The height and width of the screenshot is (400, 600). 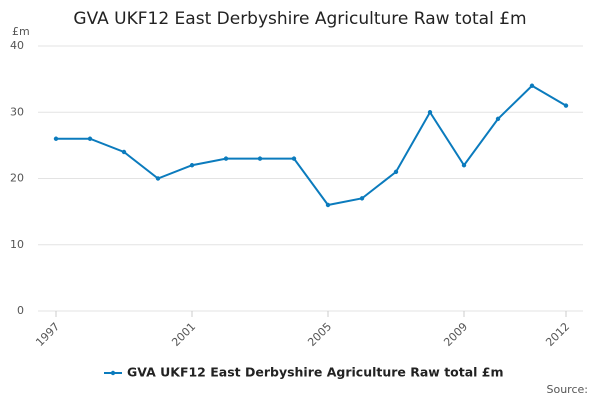 What do you see at coordinates (557, 334) in the screenshot?
I see `x-tick-label: 2012` at bounding box center [557, 334].